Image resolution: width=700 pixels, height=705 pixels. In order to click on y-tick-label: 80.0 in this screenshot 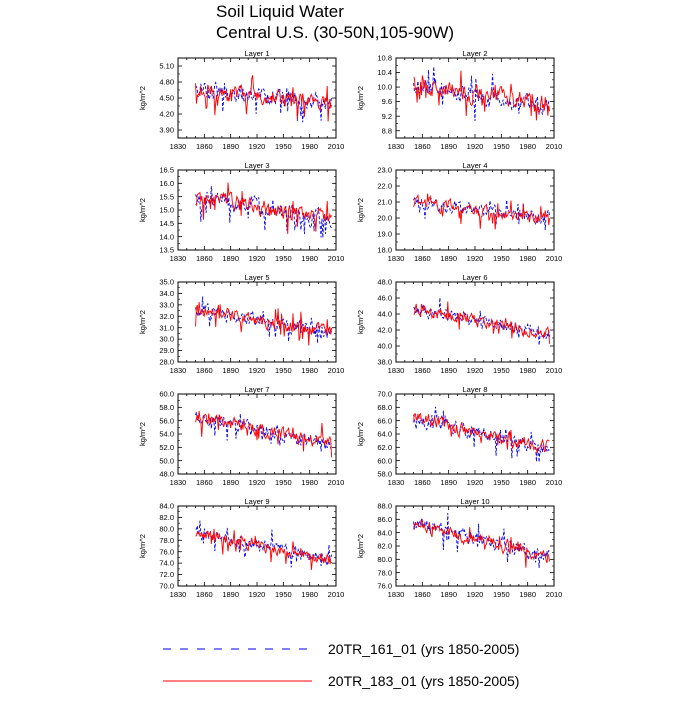, I will do `click(166, 528)`.